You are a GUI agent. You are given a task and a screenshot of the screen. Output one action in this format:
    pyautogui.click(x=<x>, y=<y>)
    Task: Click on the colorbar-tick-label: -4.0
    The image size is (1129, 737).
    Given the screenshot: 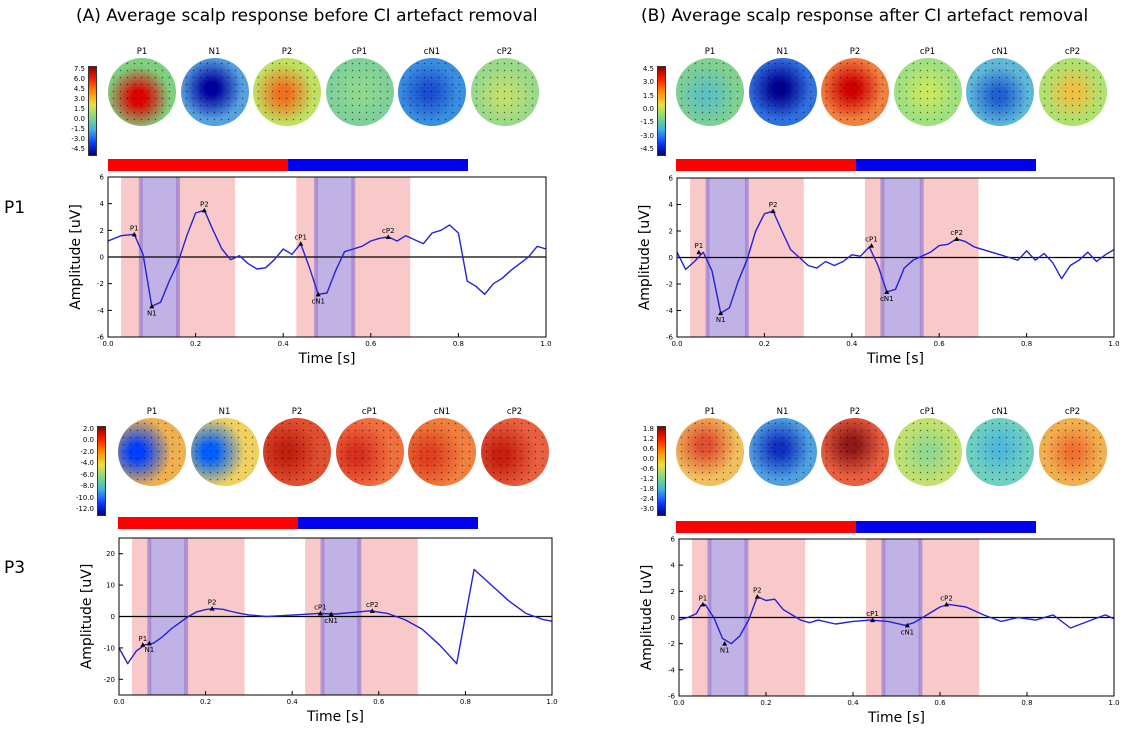 What is the action you would take?
    pyautogui.click(x=87, y=463)
    